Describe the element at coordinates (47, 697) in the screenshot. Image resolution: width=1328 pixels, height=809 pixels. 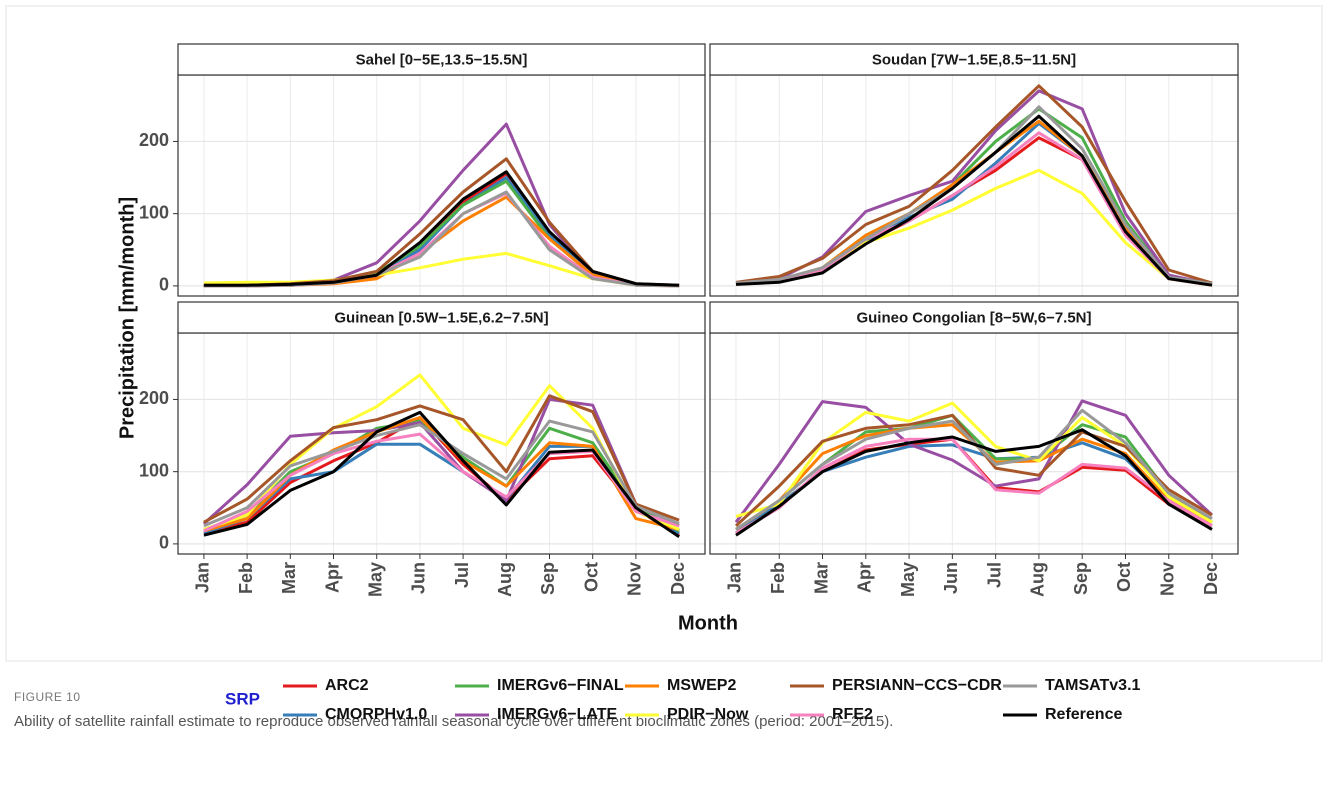
I see `caption-label: FIGURE 10` at that location.